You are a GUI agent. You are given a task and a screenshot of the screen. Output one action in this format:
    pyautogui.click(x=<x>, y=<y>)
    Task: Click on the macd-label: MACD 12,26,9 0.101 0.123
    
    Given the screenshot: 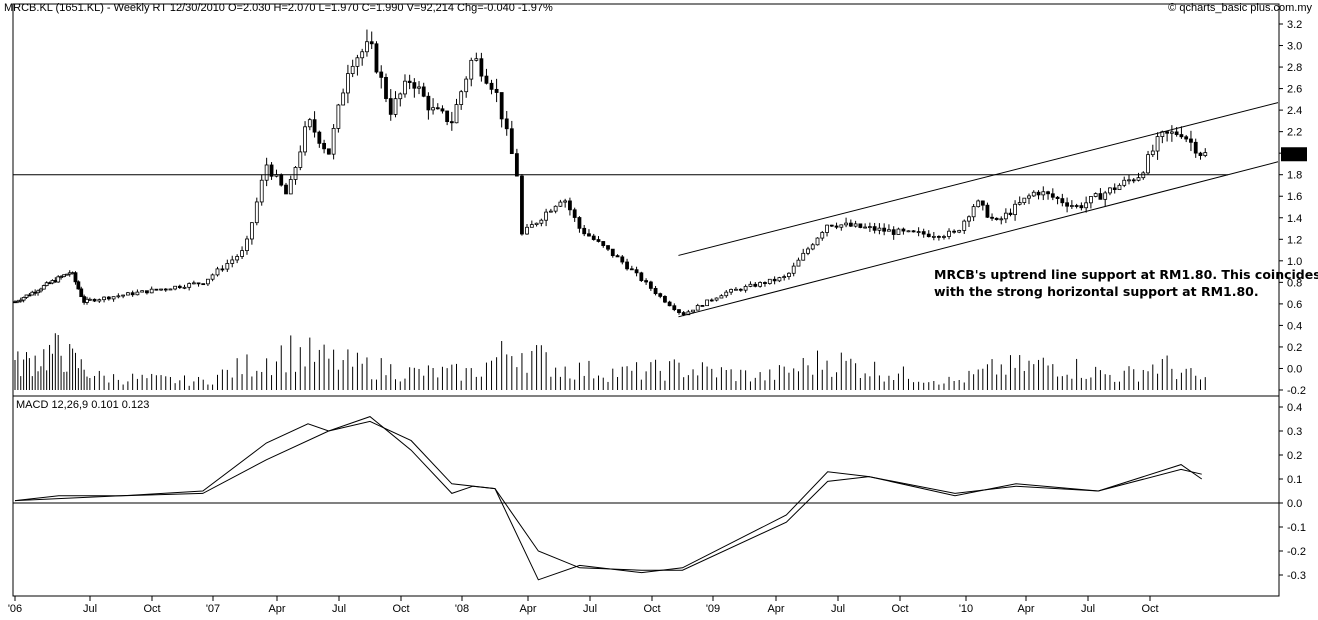 What is the action you would take?
    pyautogui.click(x=82, y=405)
    